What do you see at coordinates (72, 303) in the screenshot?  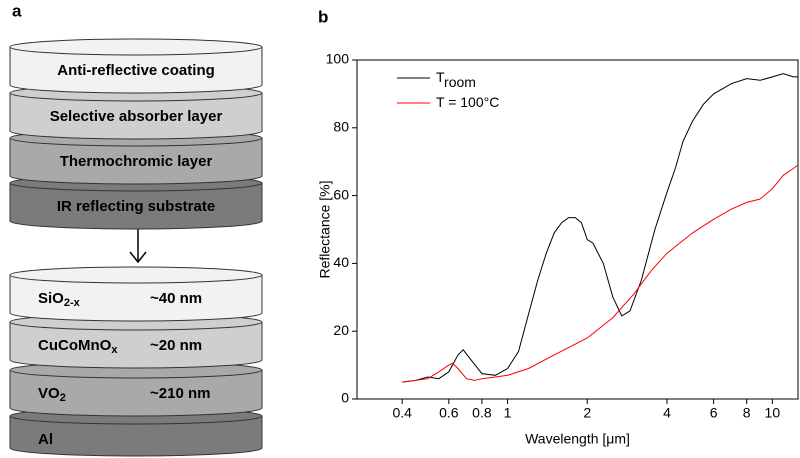 I see `layer-material: 2-x` at bounding box center [72, 303].